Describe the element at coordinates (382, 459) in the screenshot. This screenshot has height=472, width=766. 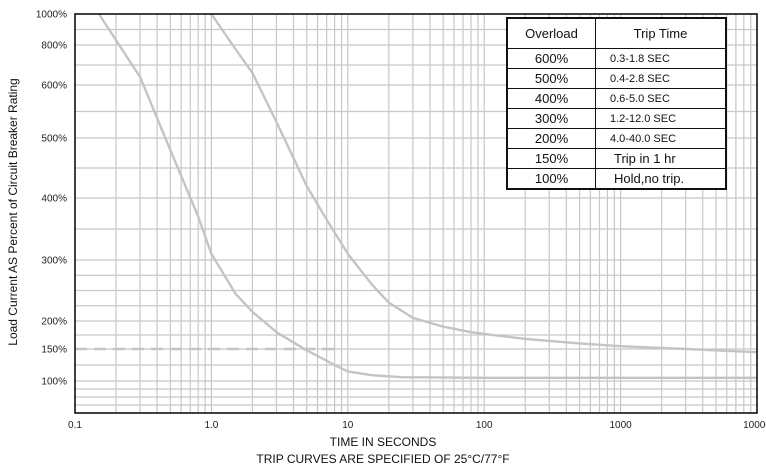
I see `chart-caption: TRIP CURVES ARE SPECIFIED OF 25°C/77°F` at that location.